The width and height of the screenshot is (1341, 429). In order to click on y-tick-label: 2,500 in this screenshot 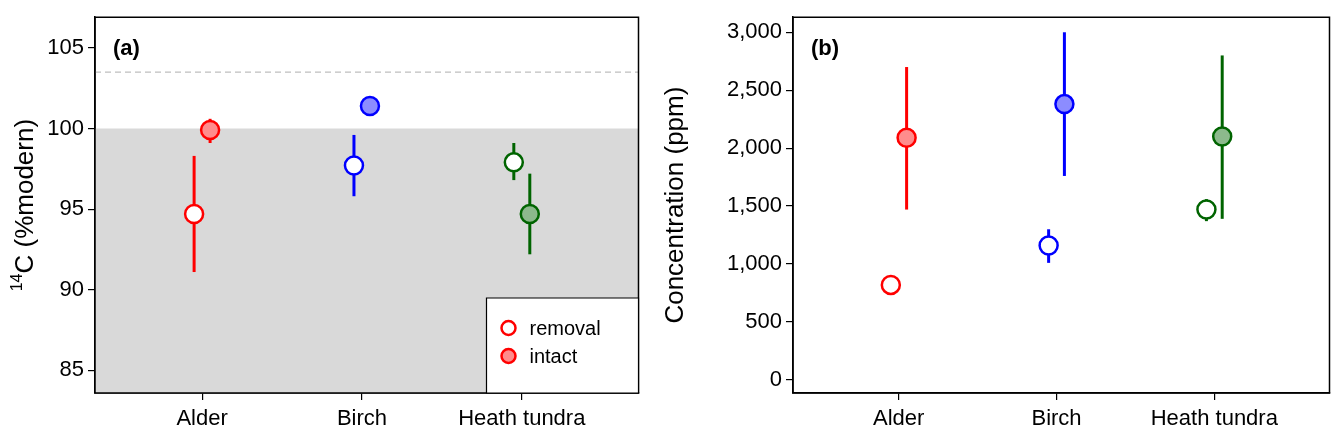, I will do `click(754, 89)`.